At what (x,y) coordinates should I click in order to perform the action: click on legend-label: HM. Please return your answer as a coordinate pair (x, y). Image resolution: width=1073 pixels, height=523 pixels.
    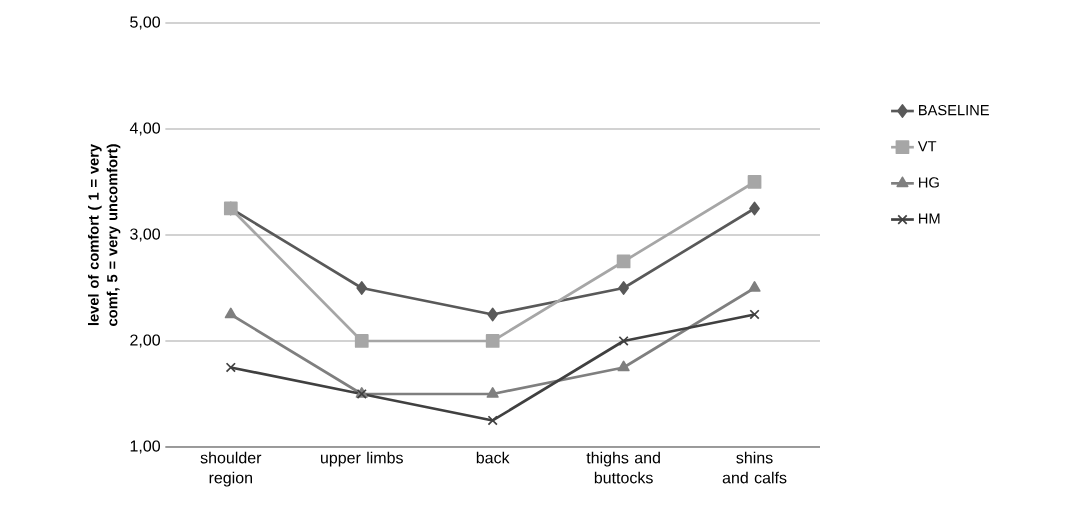
    Looking at the image, I should click on (929, 218).